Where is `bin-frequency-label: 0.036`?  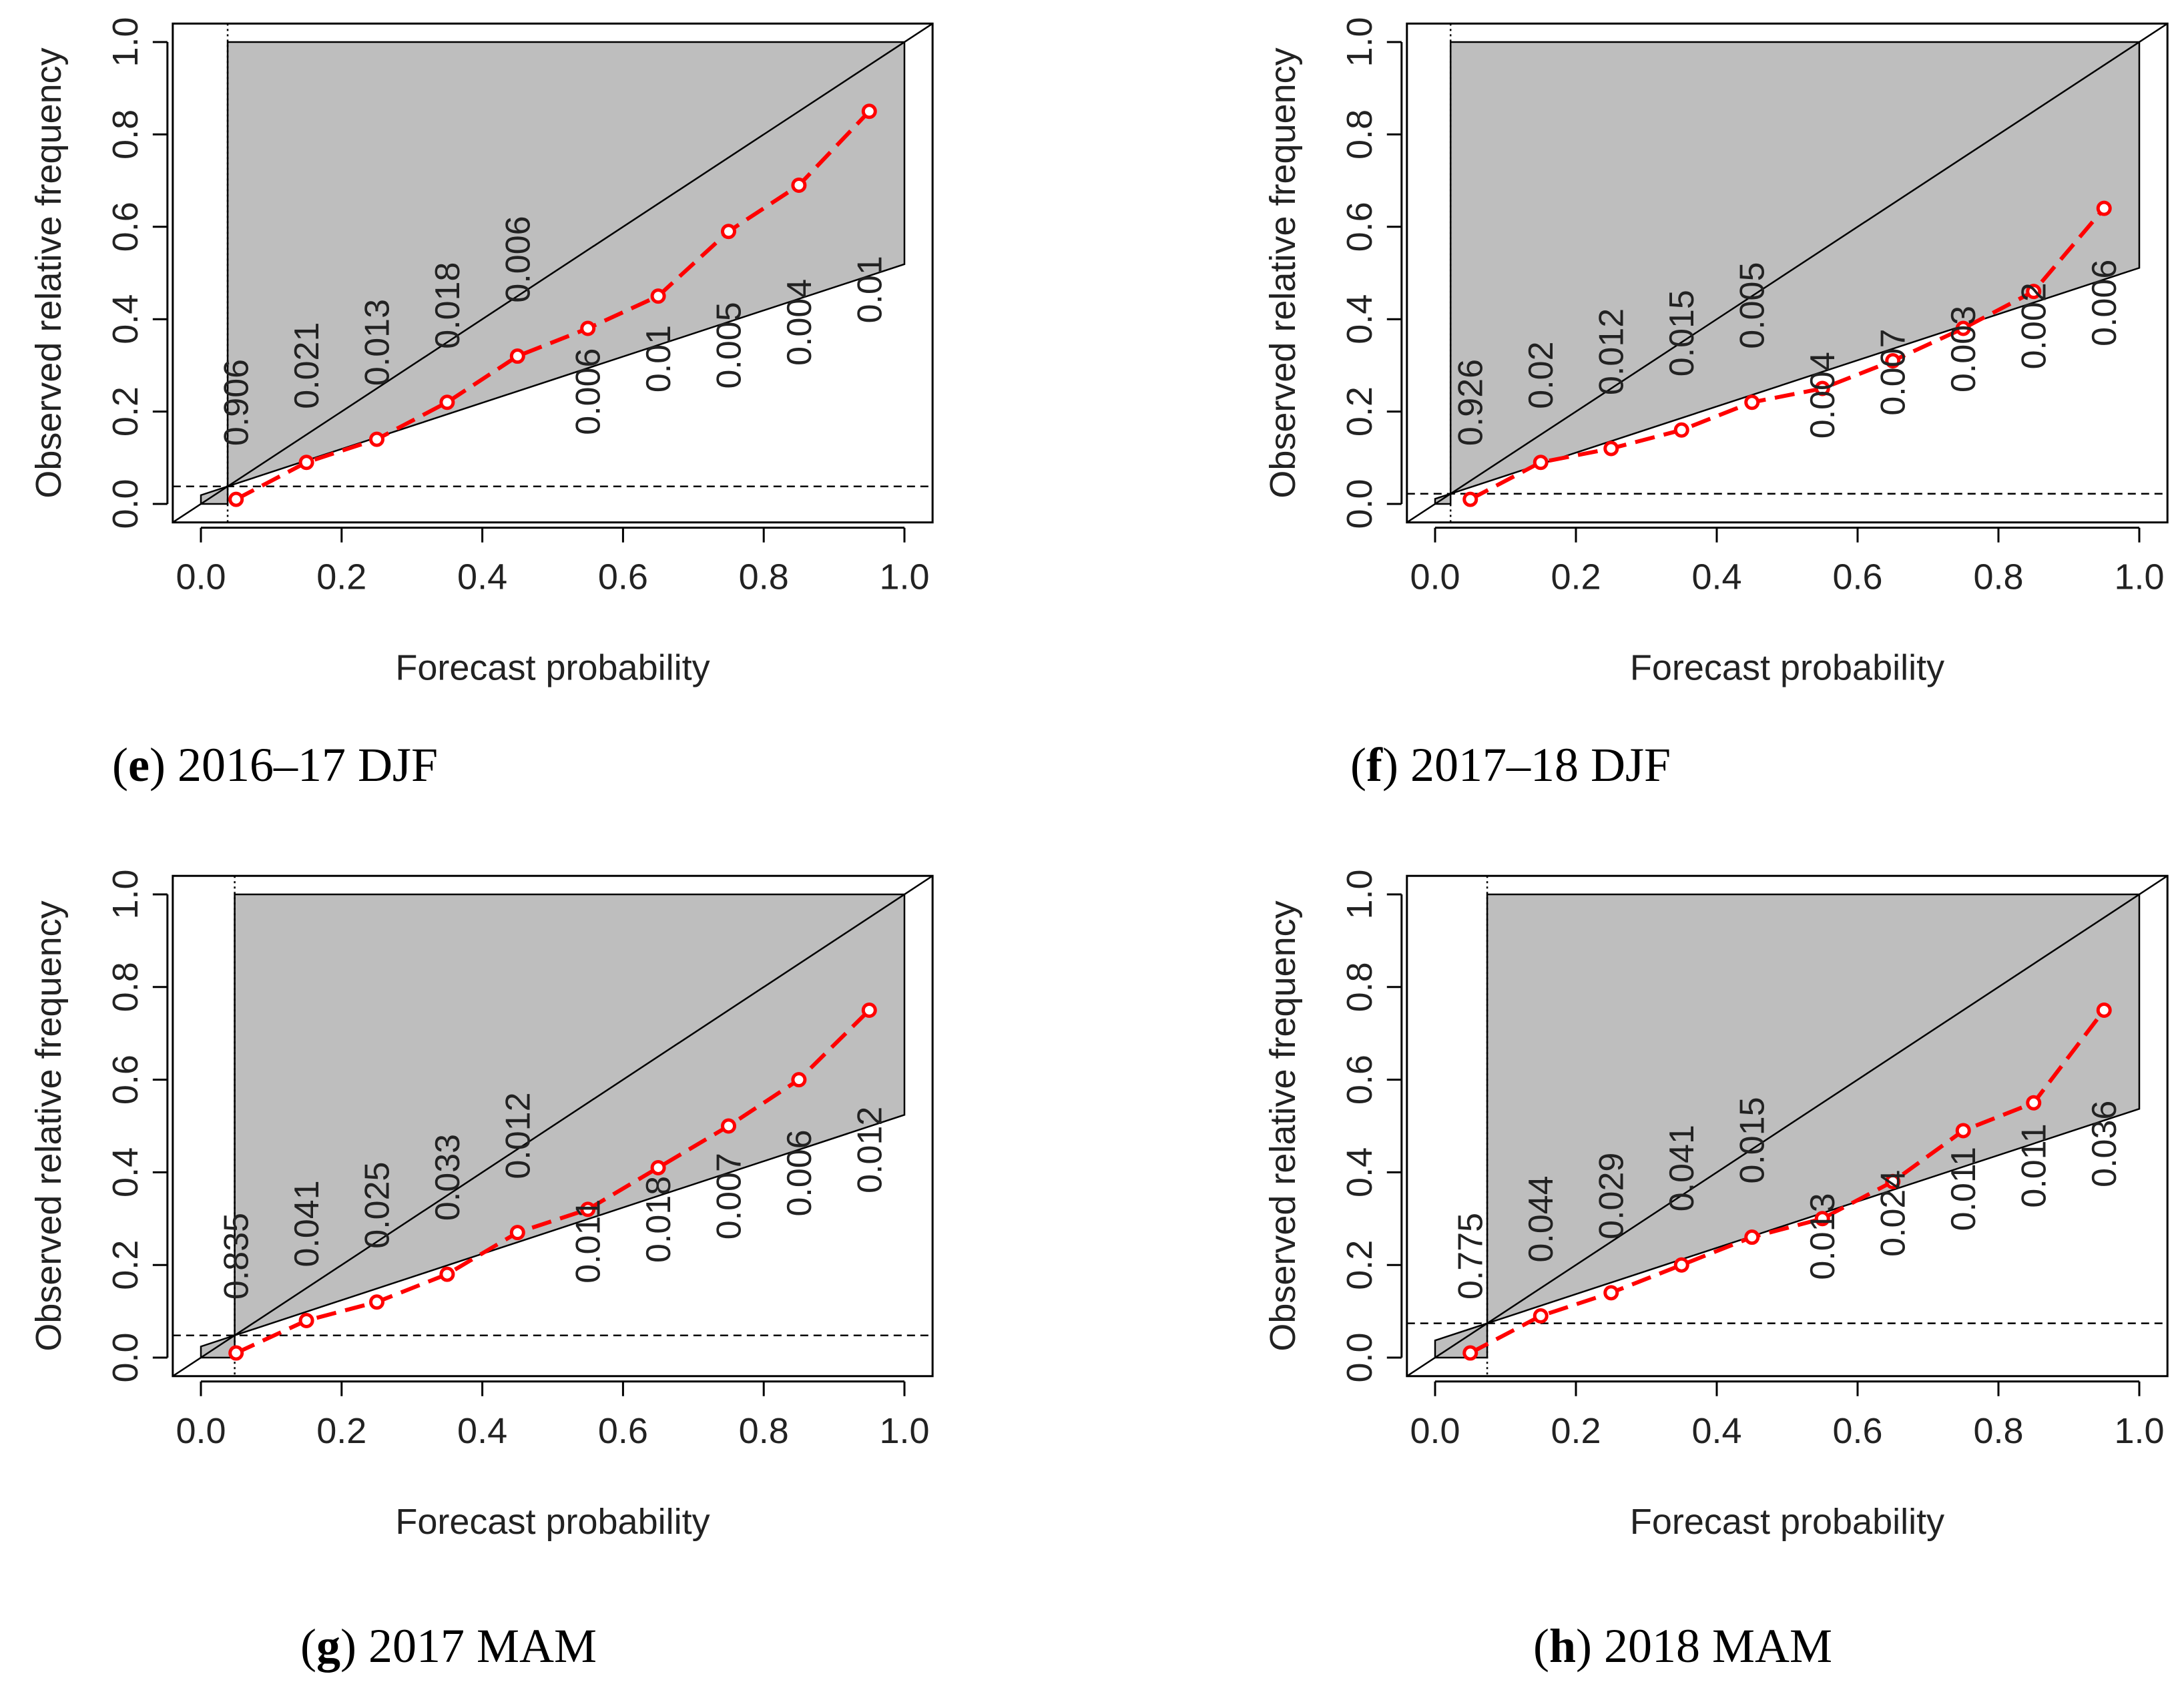
bin-frequency-label: 0.036 is located at coordinates (2104, 1144).